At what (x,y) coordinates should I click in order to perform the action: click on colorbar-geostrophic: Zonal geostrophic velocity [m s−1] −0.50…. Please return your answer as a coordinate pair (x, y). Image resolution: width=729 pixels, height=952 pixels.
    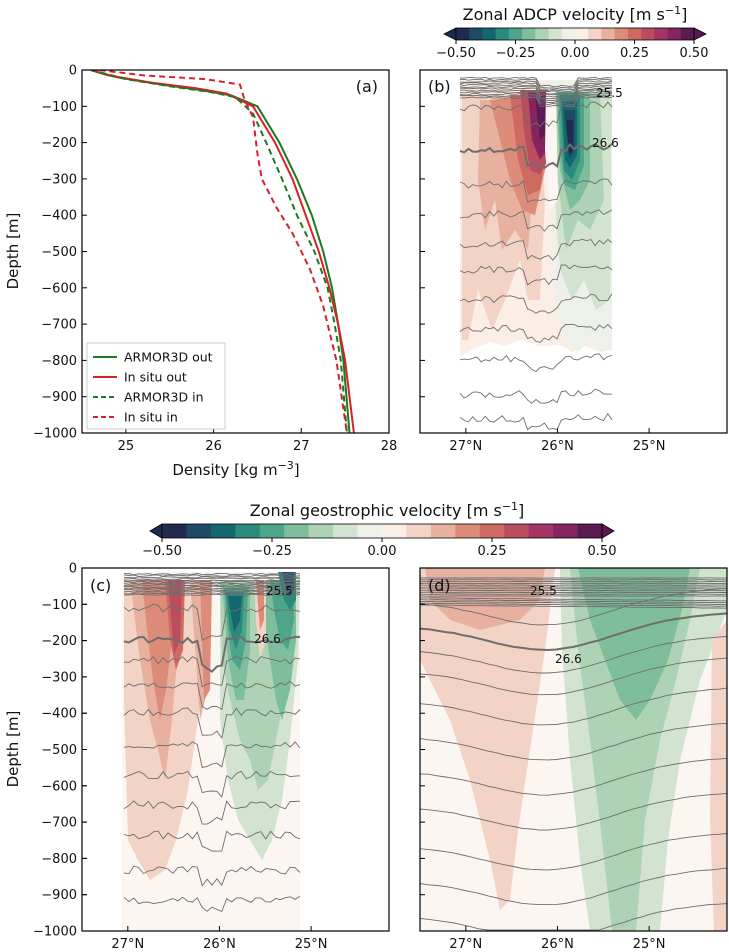
    Looking at the image, I should click on (379, 529).